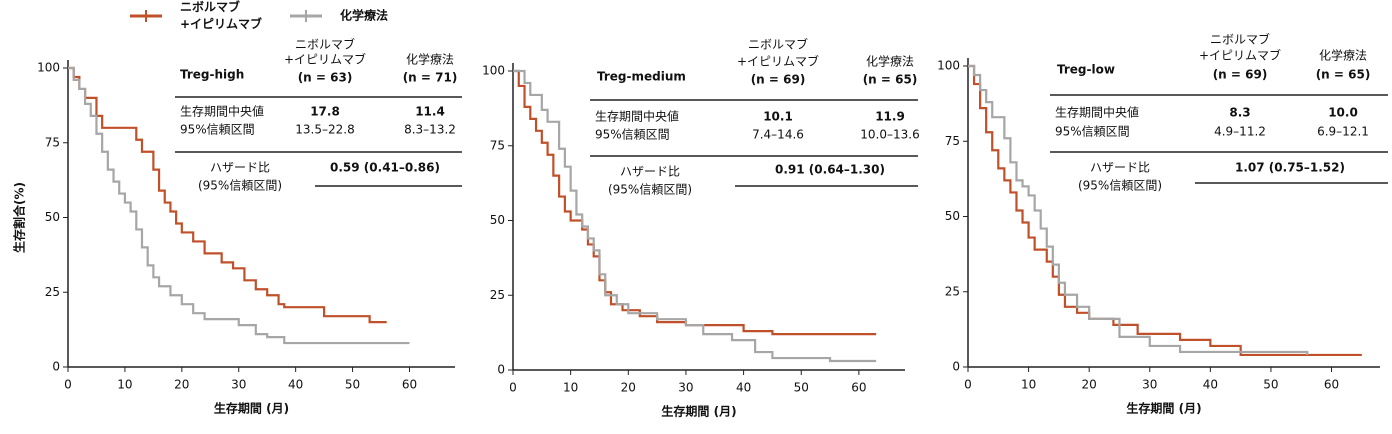 This screenshot has width=1392, height=434. I want to click on column-header: (n = 63), so click(325, 78).